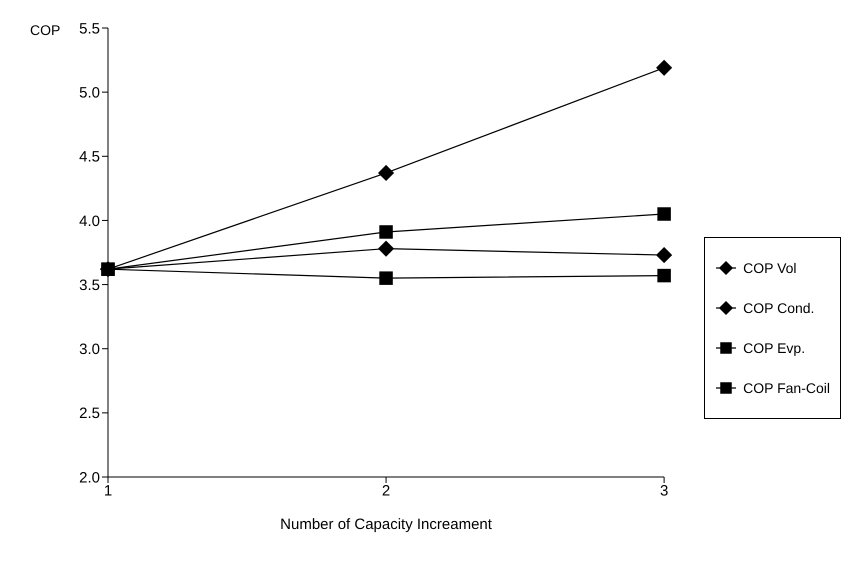 This screenshot has width=859, height=565. What do you see at coordinates (786, 388) in the screenshot?
I see `legend-label: COP Fan-Coil` at bounding box center [786, 388].